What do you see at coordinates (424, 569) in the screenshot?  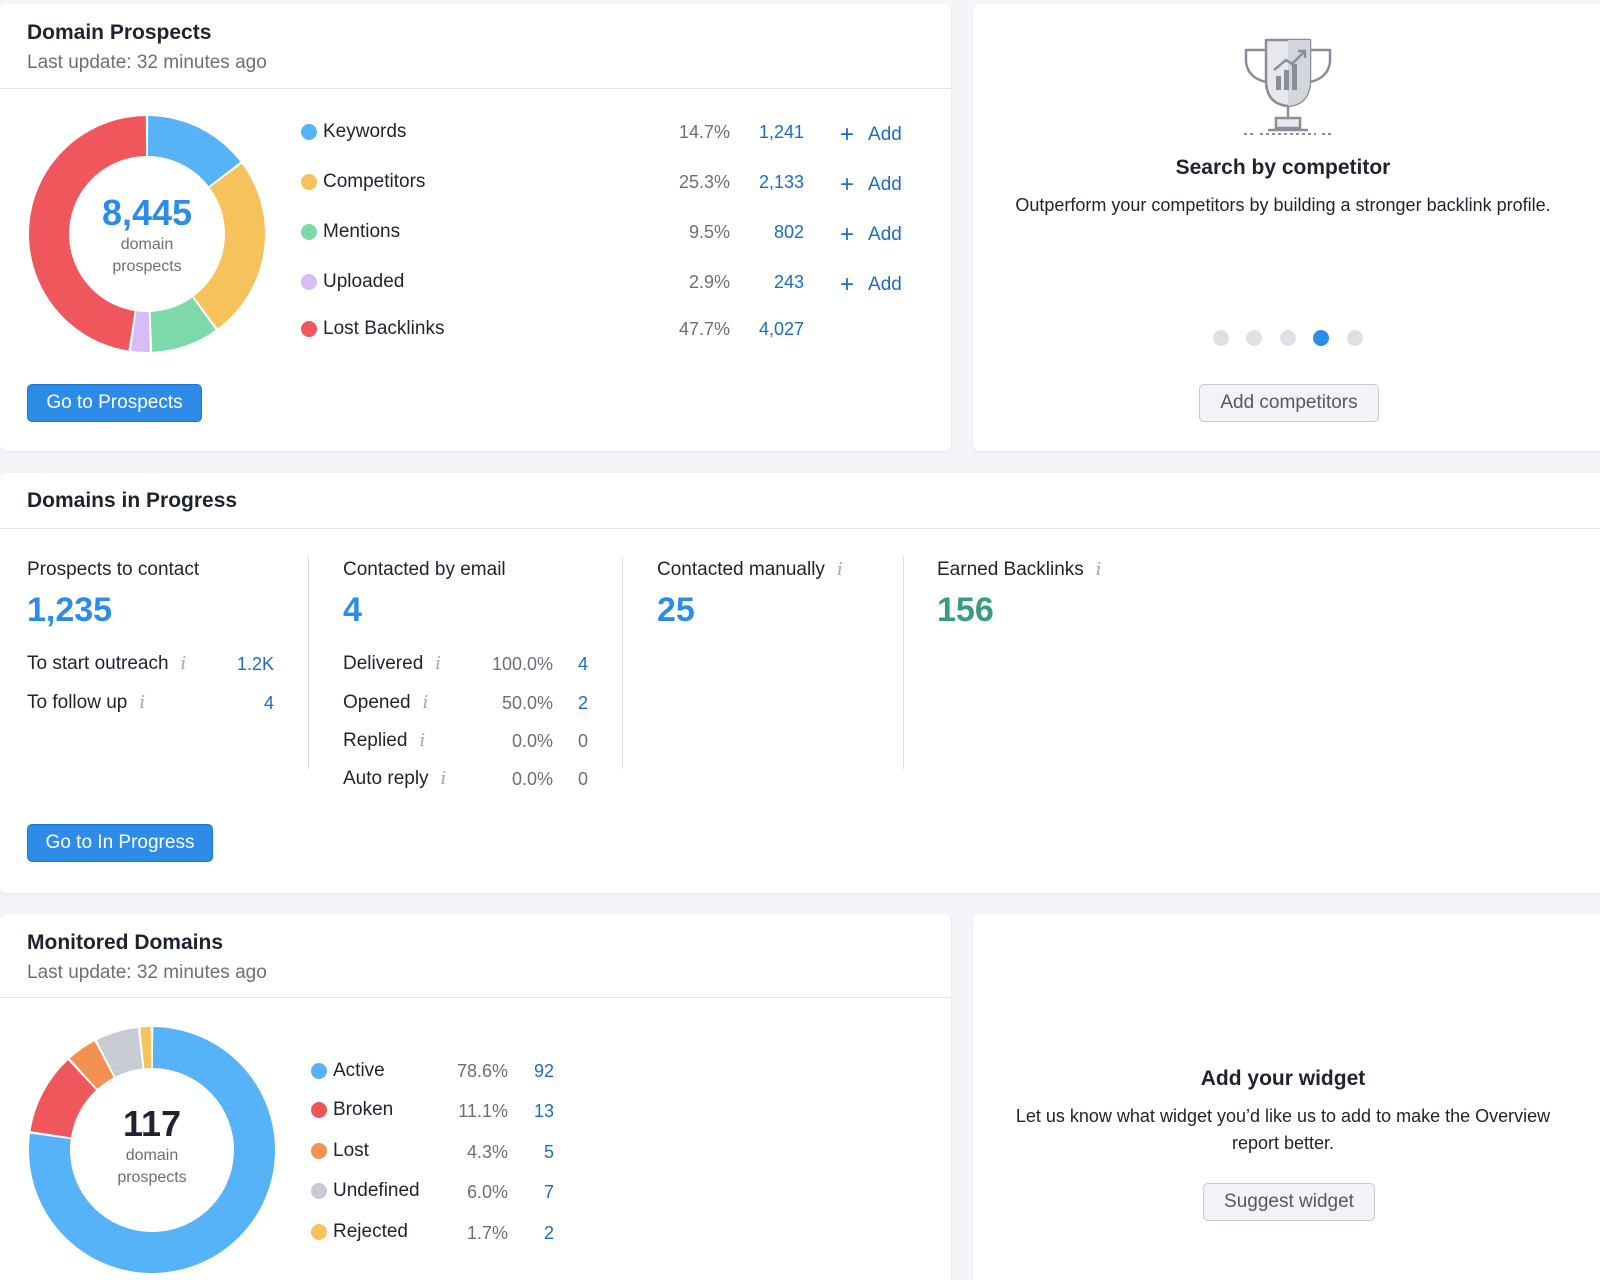 I see `contacted-by-email-label: Contacted by email` at bounding box center [424, 569].